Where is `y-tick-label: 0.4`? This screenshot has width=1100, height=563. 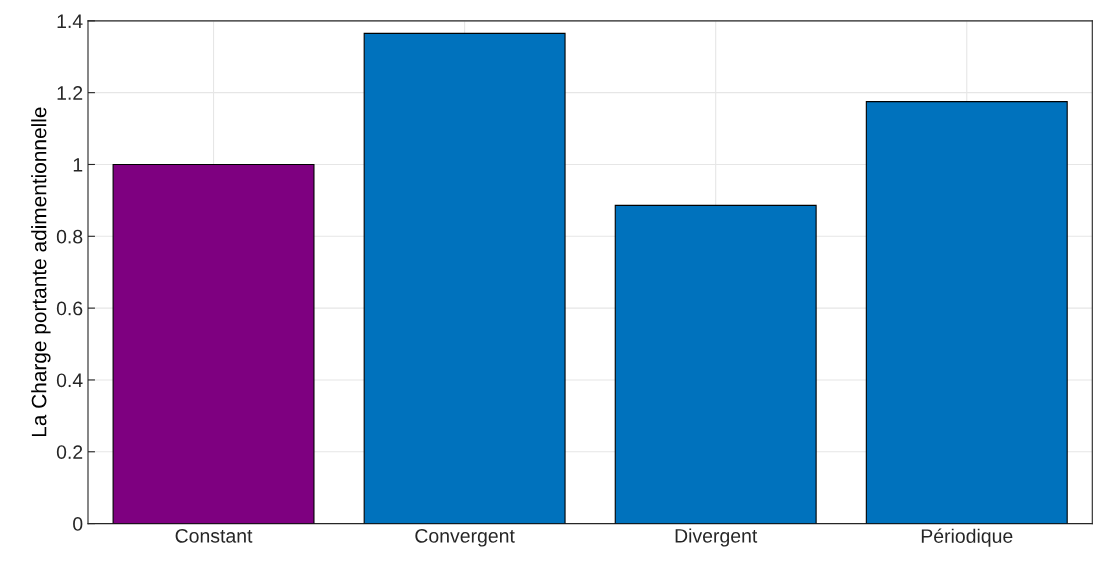
y-tick-label: 0.4 is located at coordinates (69, 380).